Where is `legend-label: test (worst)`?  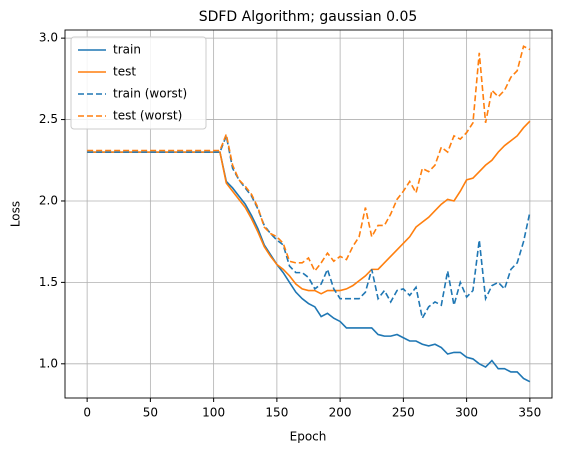
legend-label: test (worst) is located at coordinates (147, 116).